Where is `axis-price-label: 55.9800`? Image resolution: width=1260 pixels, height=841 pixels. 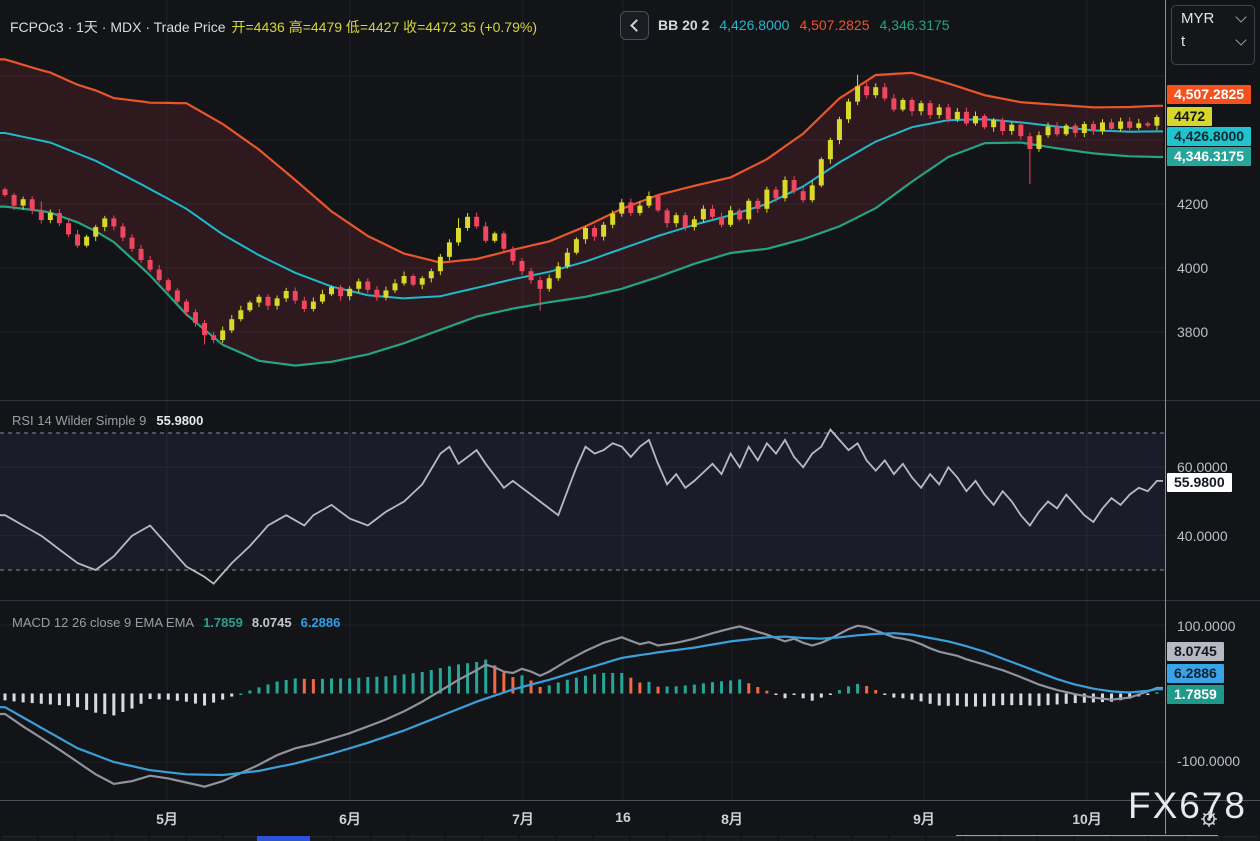 axis-price-label: 55.9800 is located at coordinates (1199, 482).